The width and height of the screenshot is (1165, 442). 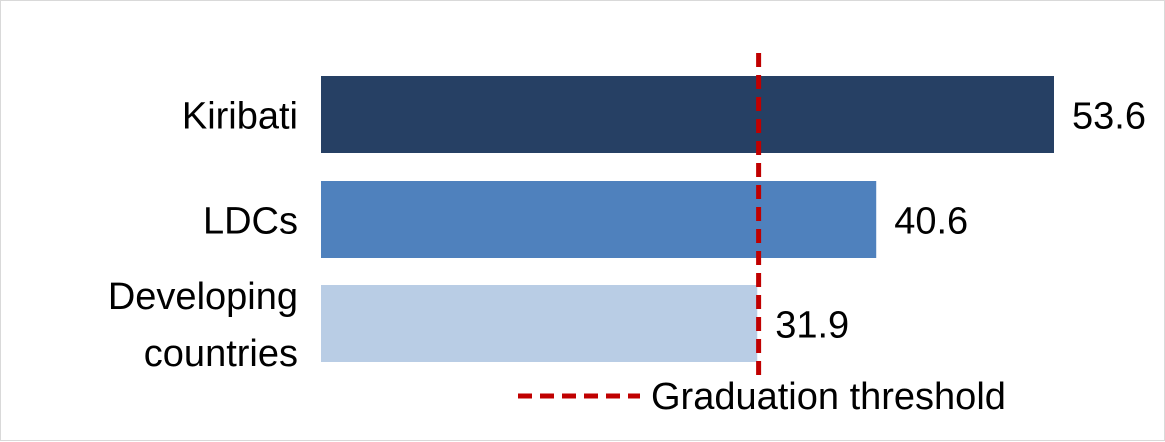 I want to click on value-label-developing-countries: 31.9, so click(x=812, y=326).